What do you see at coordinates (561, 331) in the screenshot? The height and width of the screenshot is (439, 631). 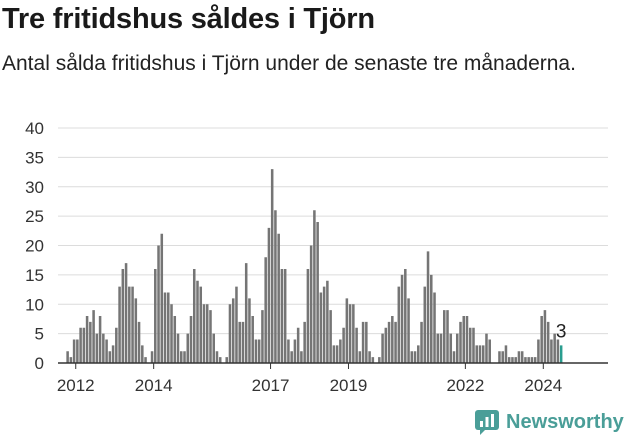 I see `latest-value-label: 3` at bounding box center [561, 331].